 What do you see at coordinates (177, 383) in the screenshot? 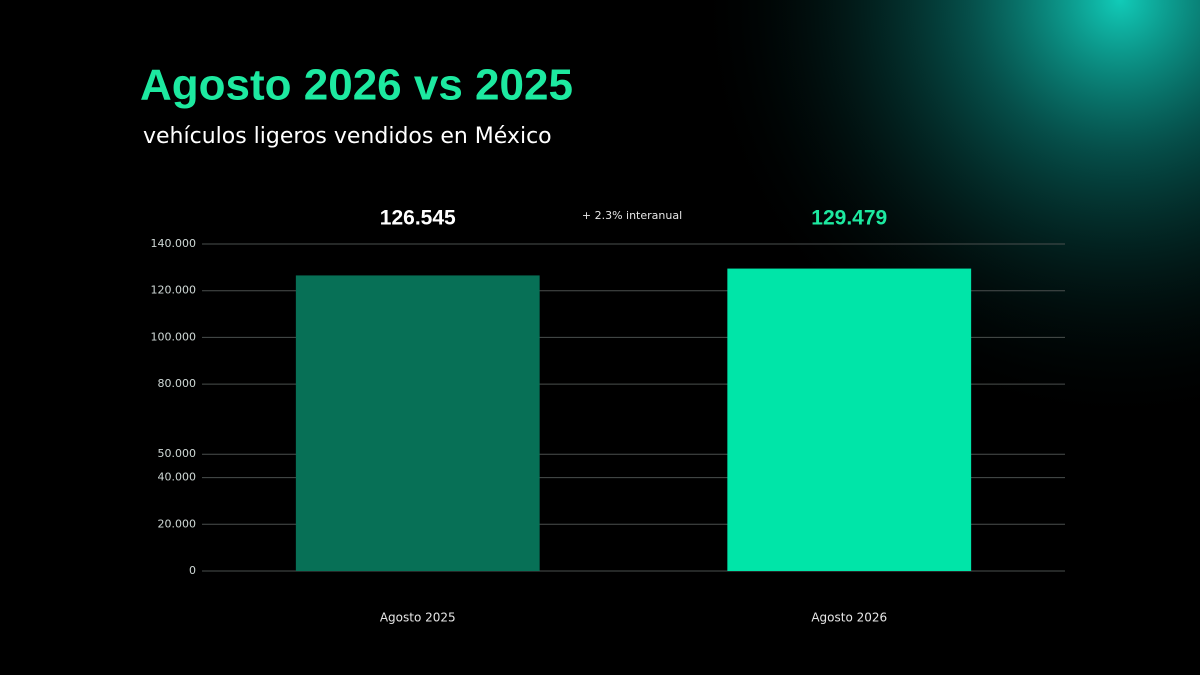
I see `y-tick-label: 80.000` at bounding box center [177, 383].